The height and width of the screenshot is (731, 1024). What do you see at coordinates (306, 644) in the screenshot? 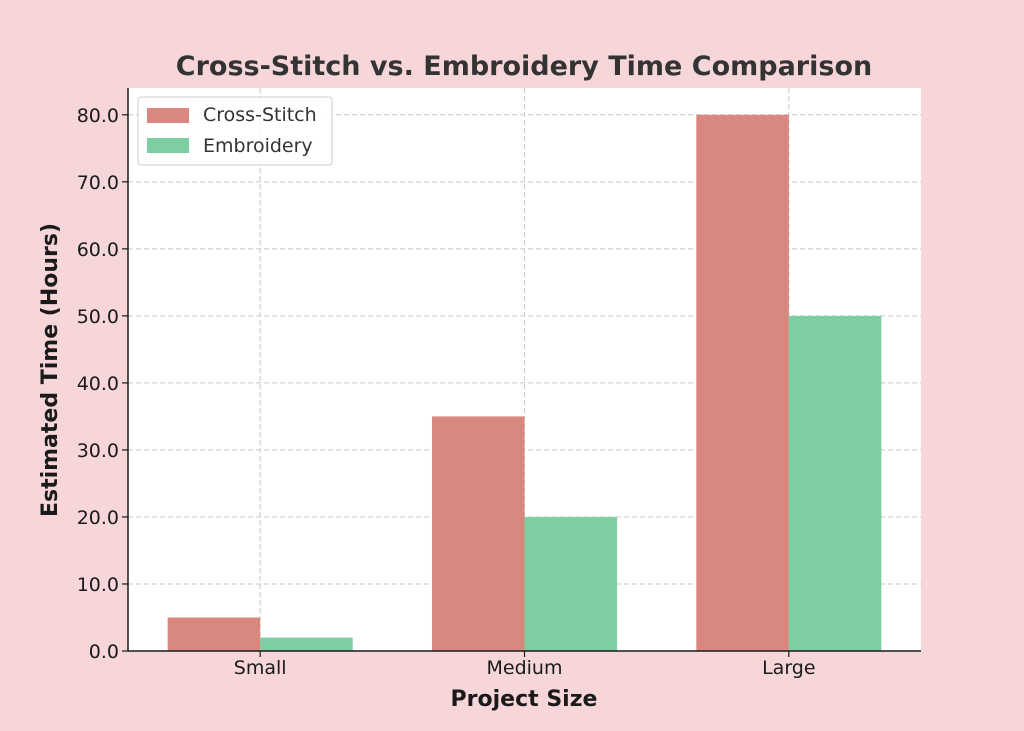
I see `bar-embroidery-small` at bounding box center [306, 644].